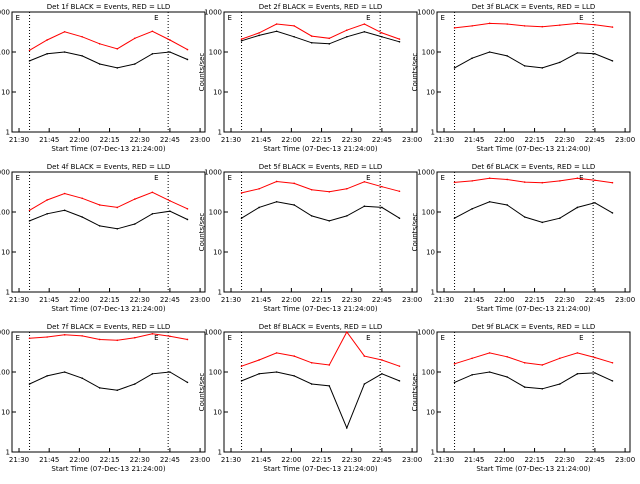  What do you see at coordinates (108, 7) in the screenshot?
I see `chart-title: Det 1f BLACK = Events, RED = LLD` at bounding box center [108, 7].